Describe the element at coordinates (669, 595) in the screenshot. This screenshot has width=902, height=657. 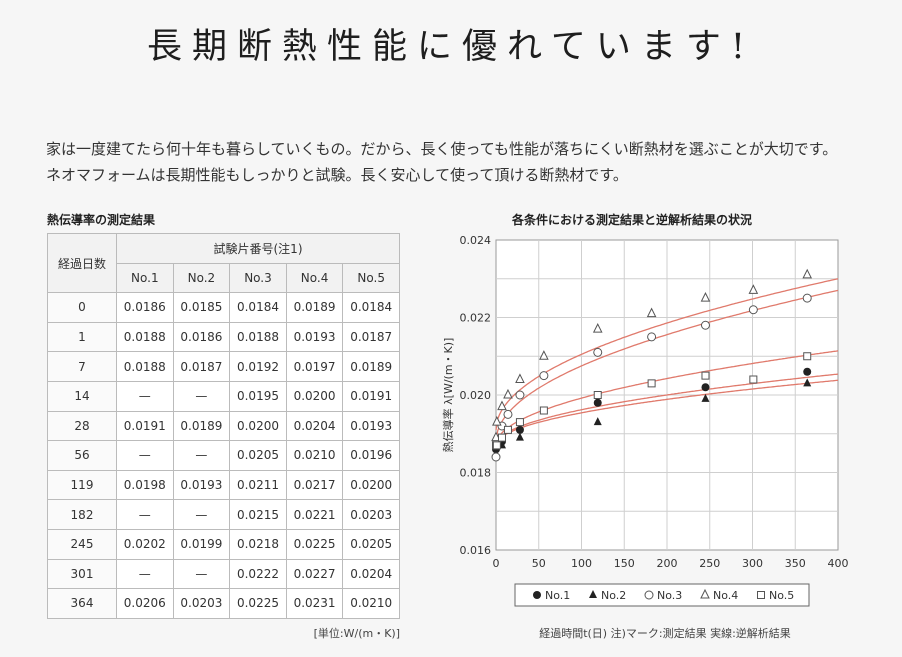
I see `legend-label: No.3` at that location.